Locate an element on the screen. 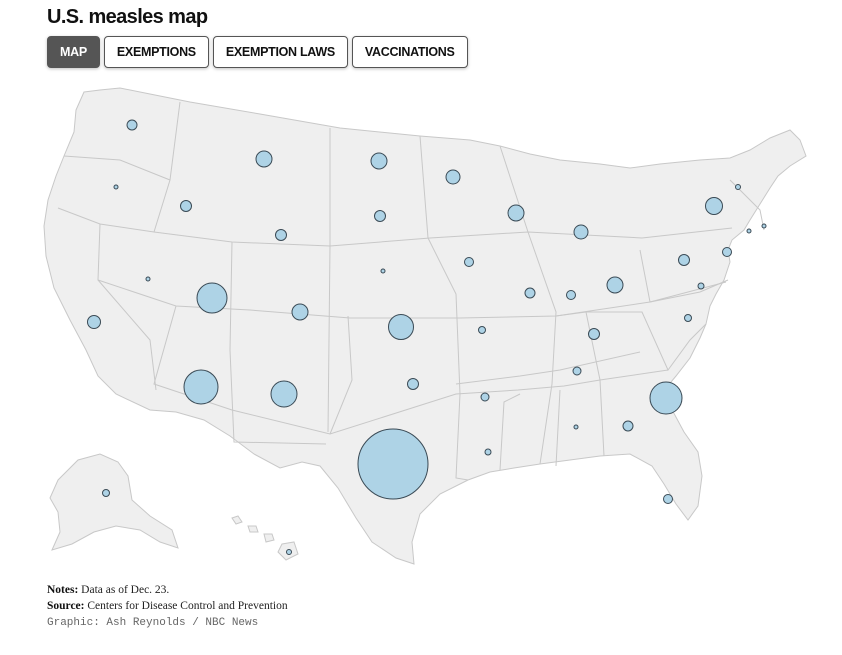 The image size is (842, 655). bubble-colorado is located at coordinates (300, 312).